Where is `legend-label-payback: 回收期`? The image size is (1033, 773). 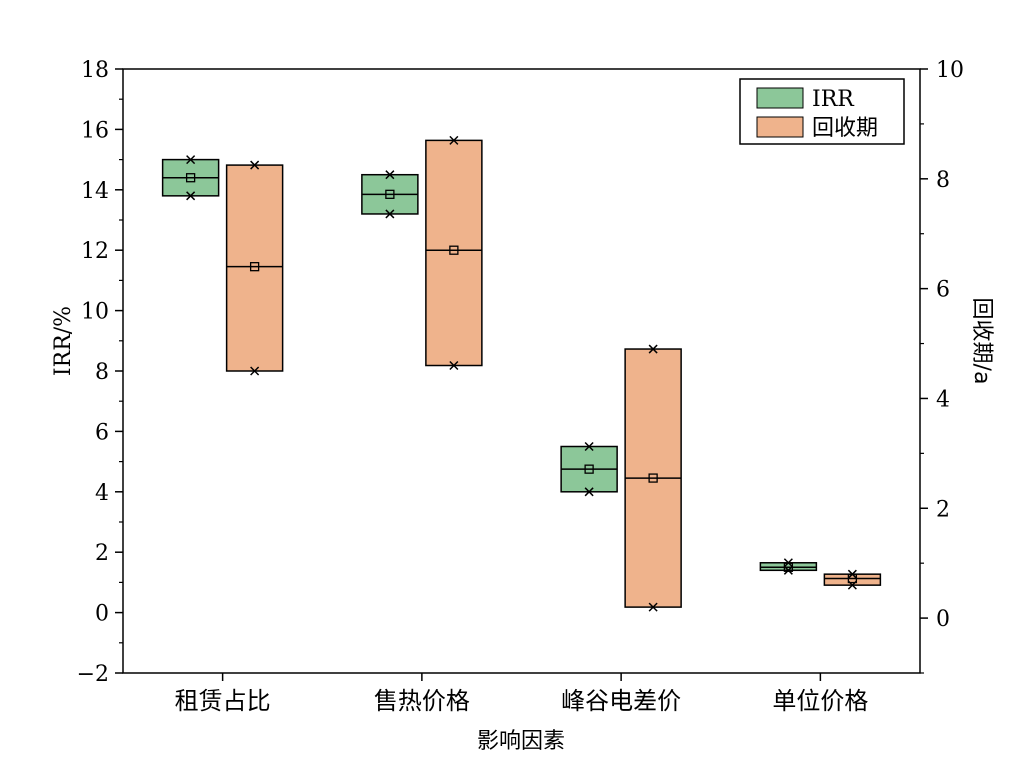
legend-label-payback: 回收期 is located at coordinates (845, 128).